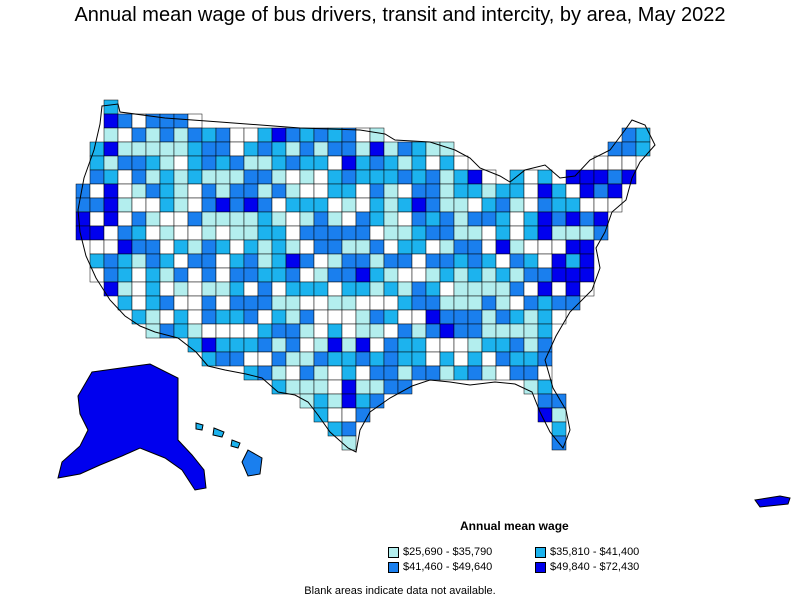  What do you see at coordinates (400, 591) in the screenshot?
I see `data-note: Blank areas indicate data not available.` at bounding box center [400, 591].